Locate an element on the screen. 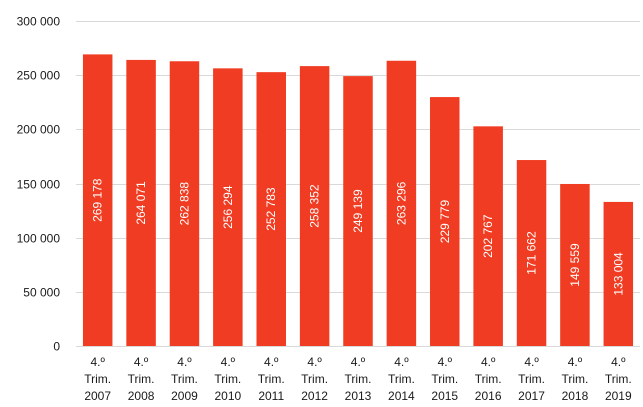 The image size is (643, 407). y-tick-label: 0 is located at coordinates (56, 347).